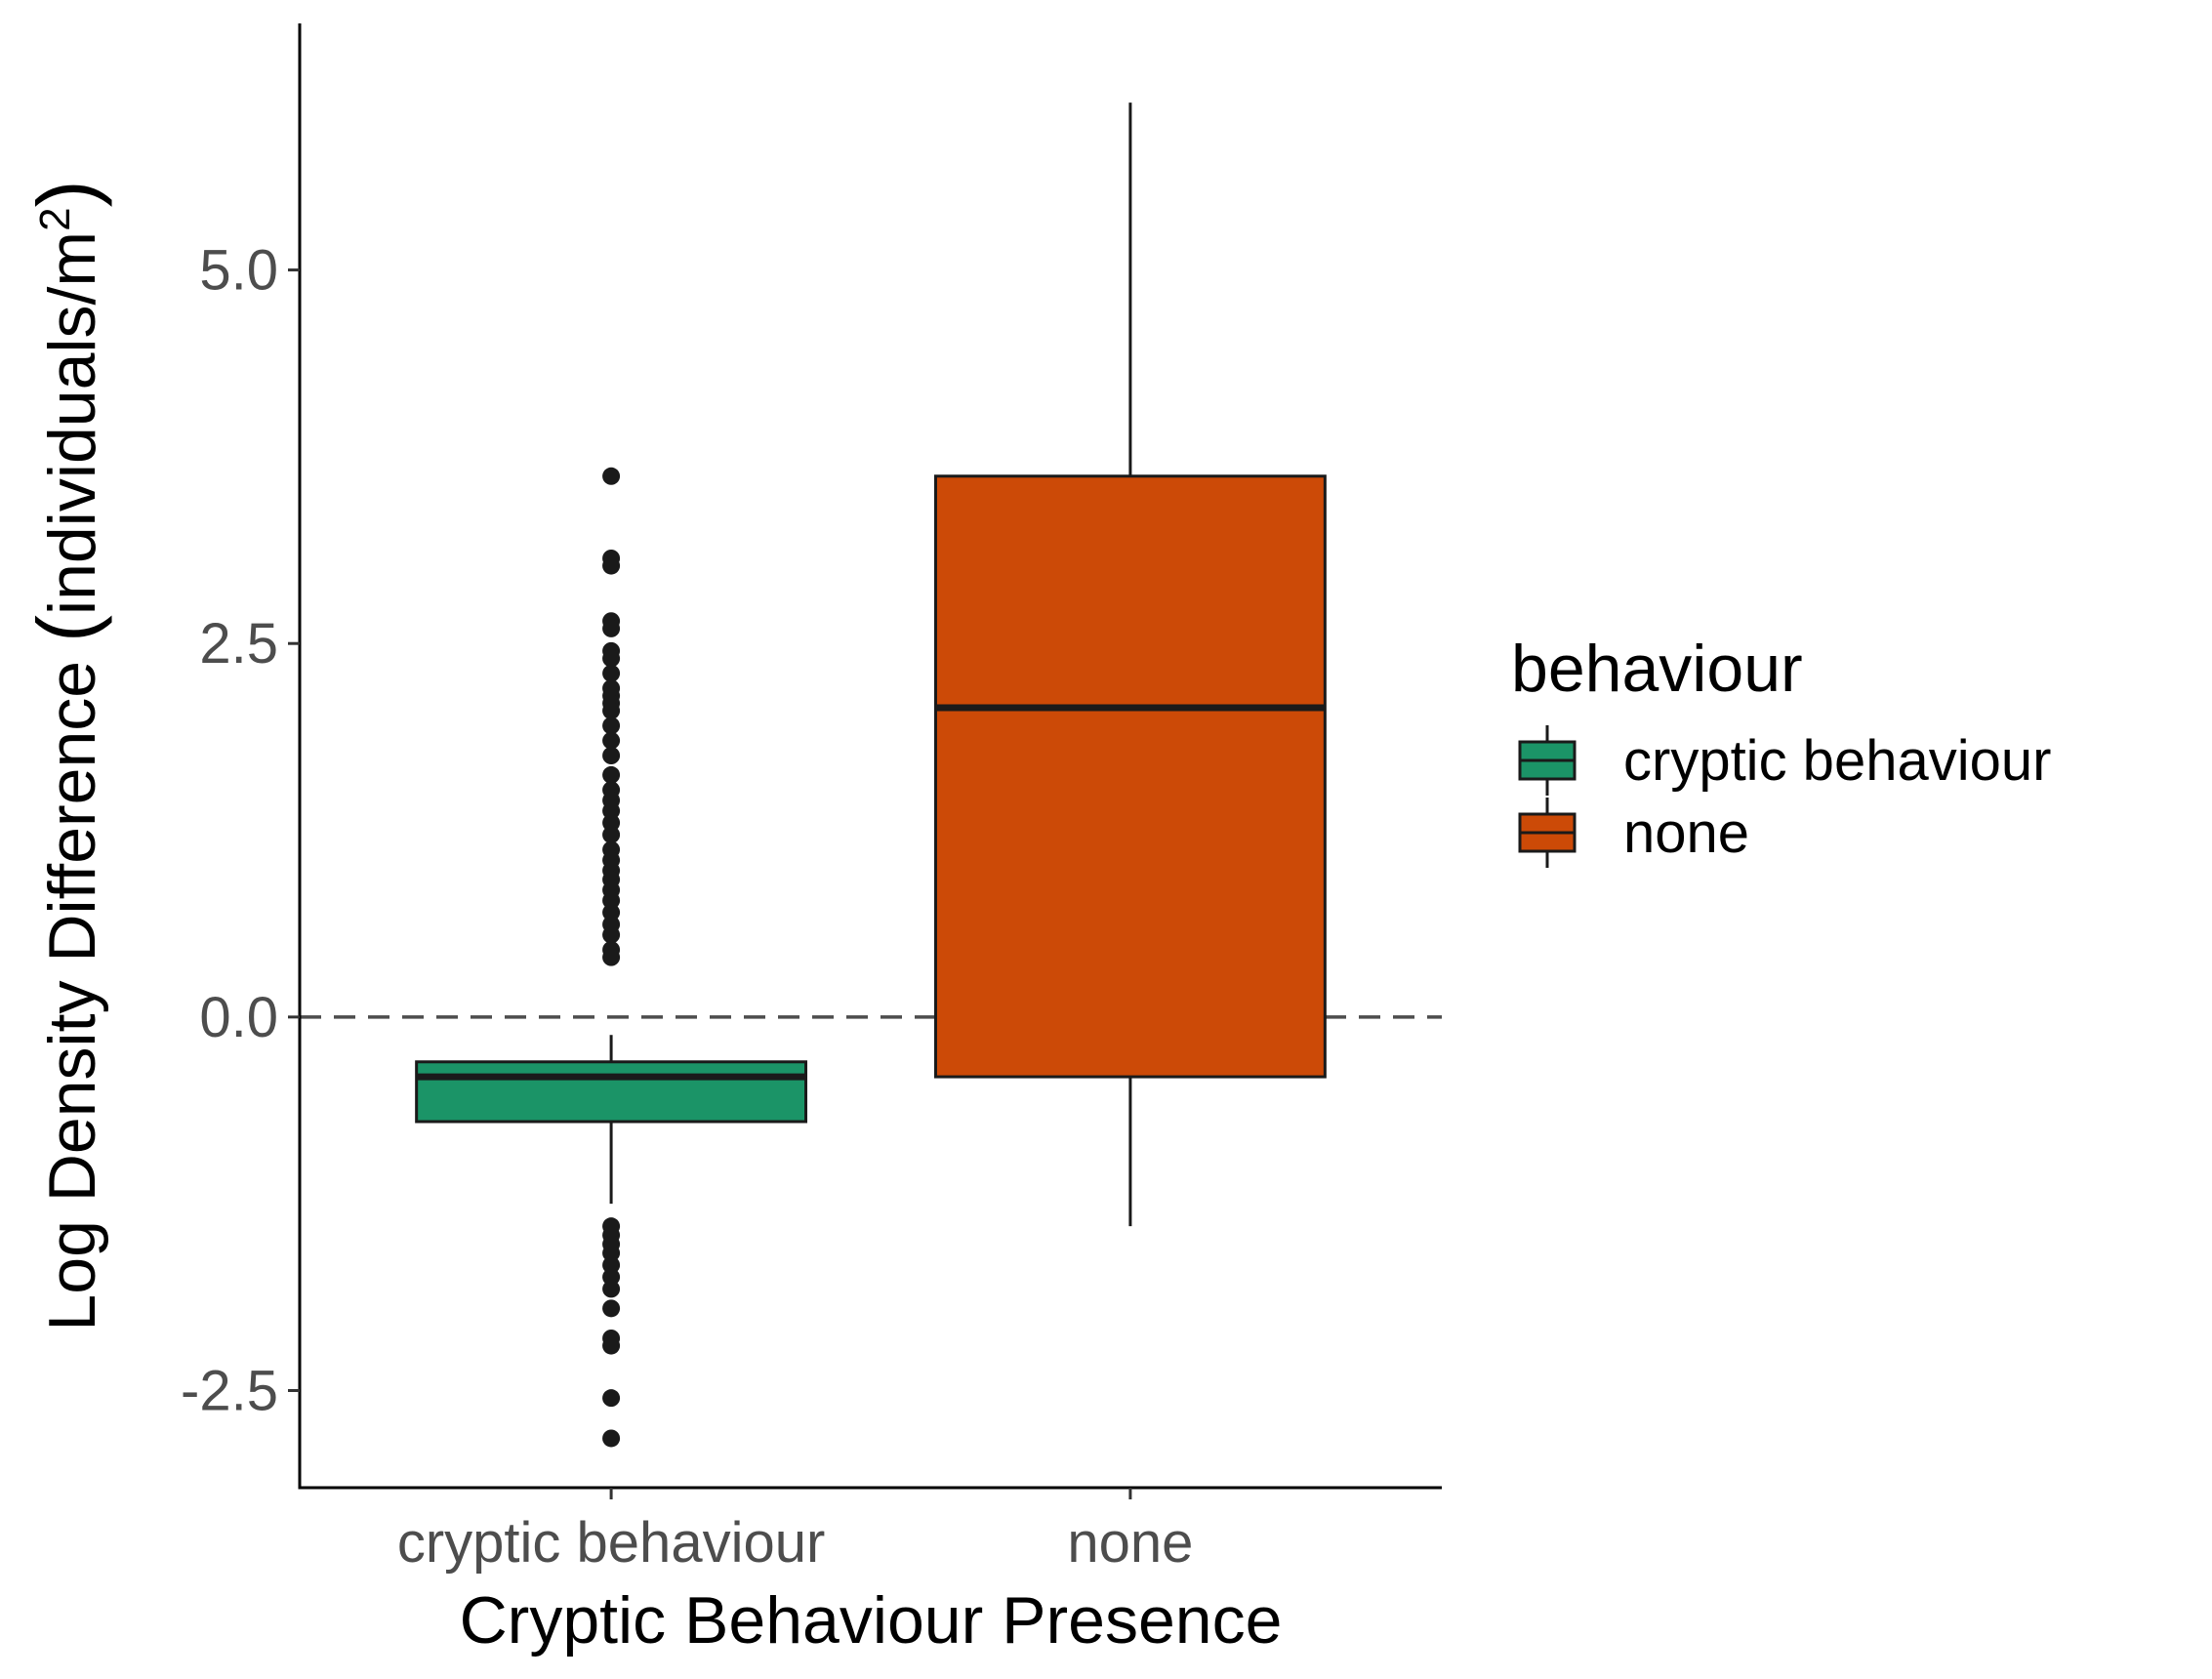 Image resolution: width=2212 pixels, height=1679 pixels. What do you see at coordinates (72, 259) in the screenshot?
I see `y-axis-title-unit-denominator: m` at bounding box center [72, 259].